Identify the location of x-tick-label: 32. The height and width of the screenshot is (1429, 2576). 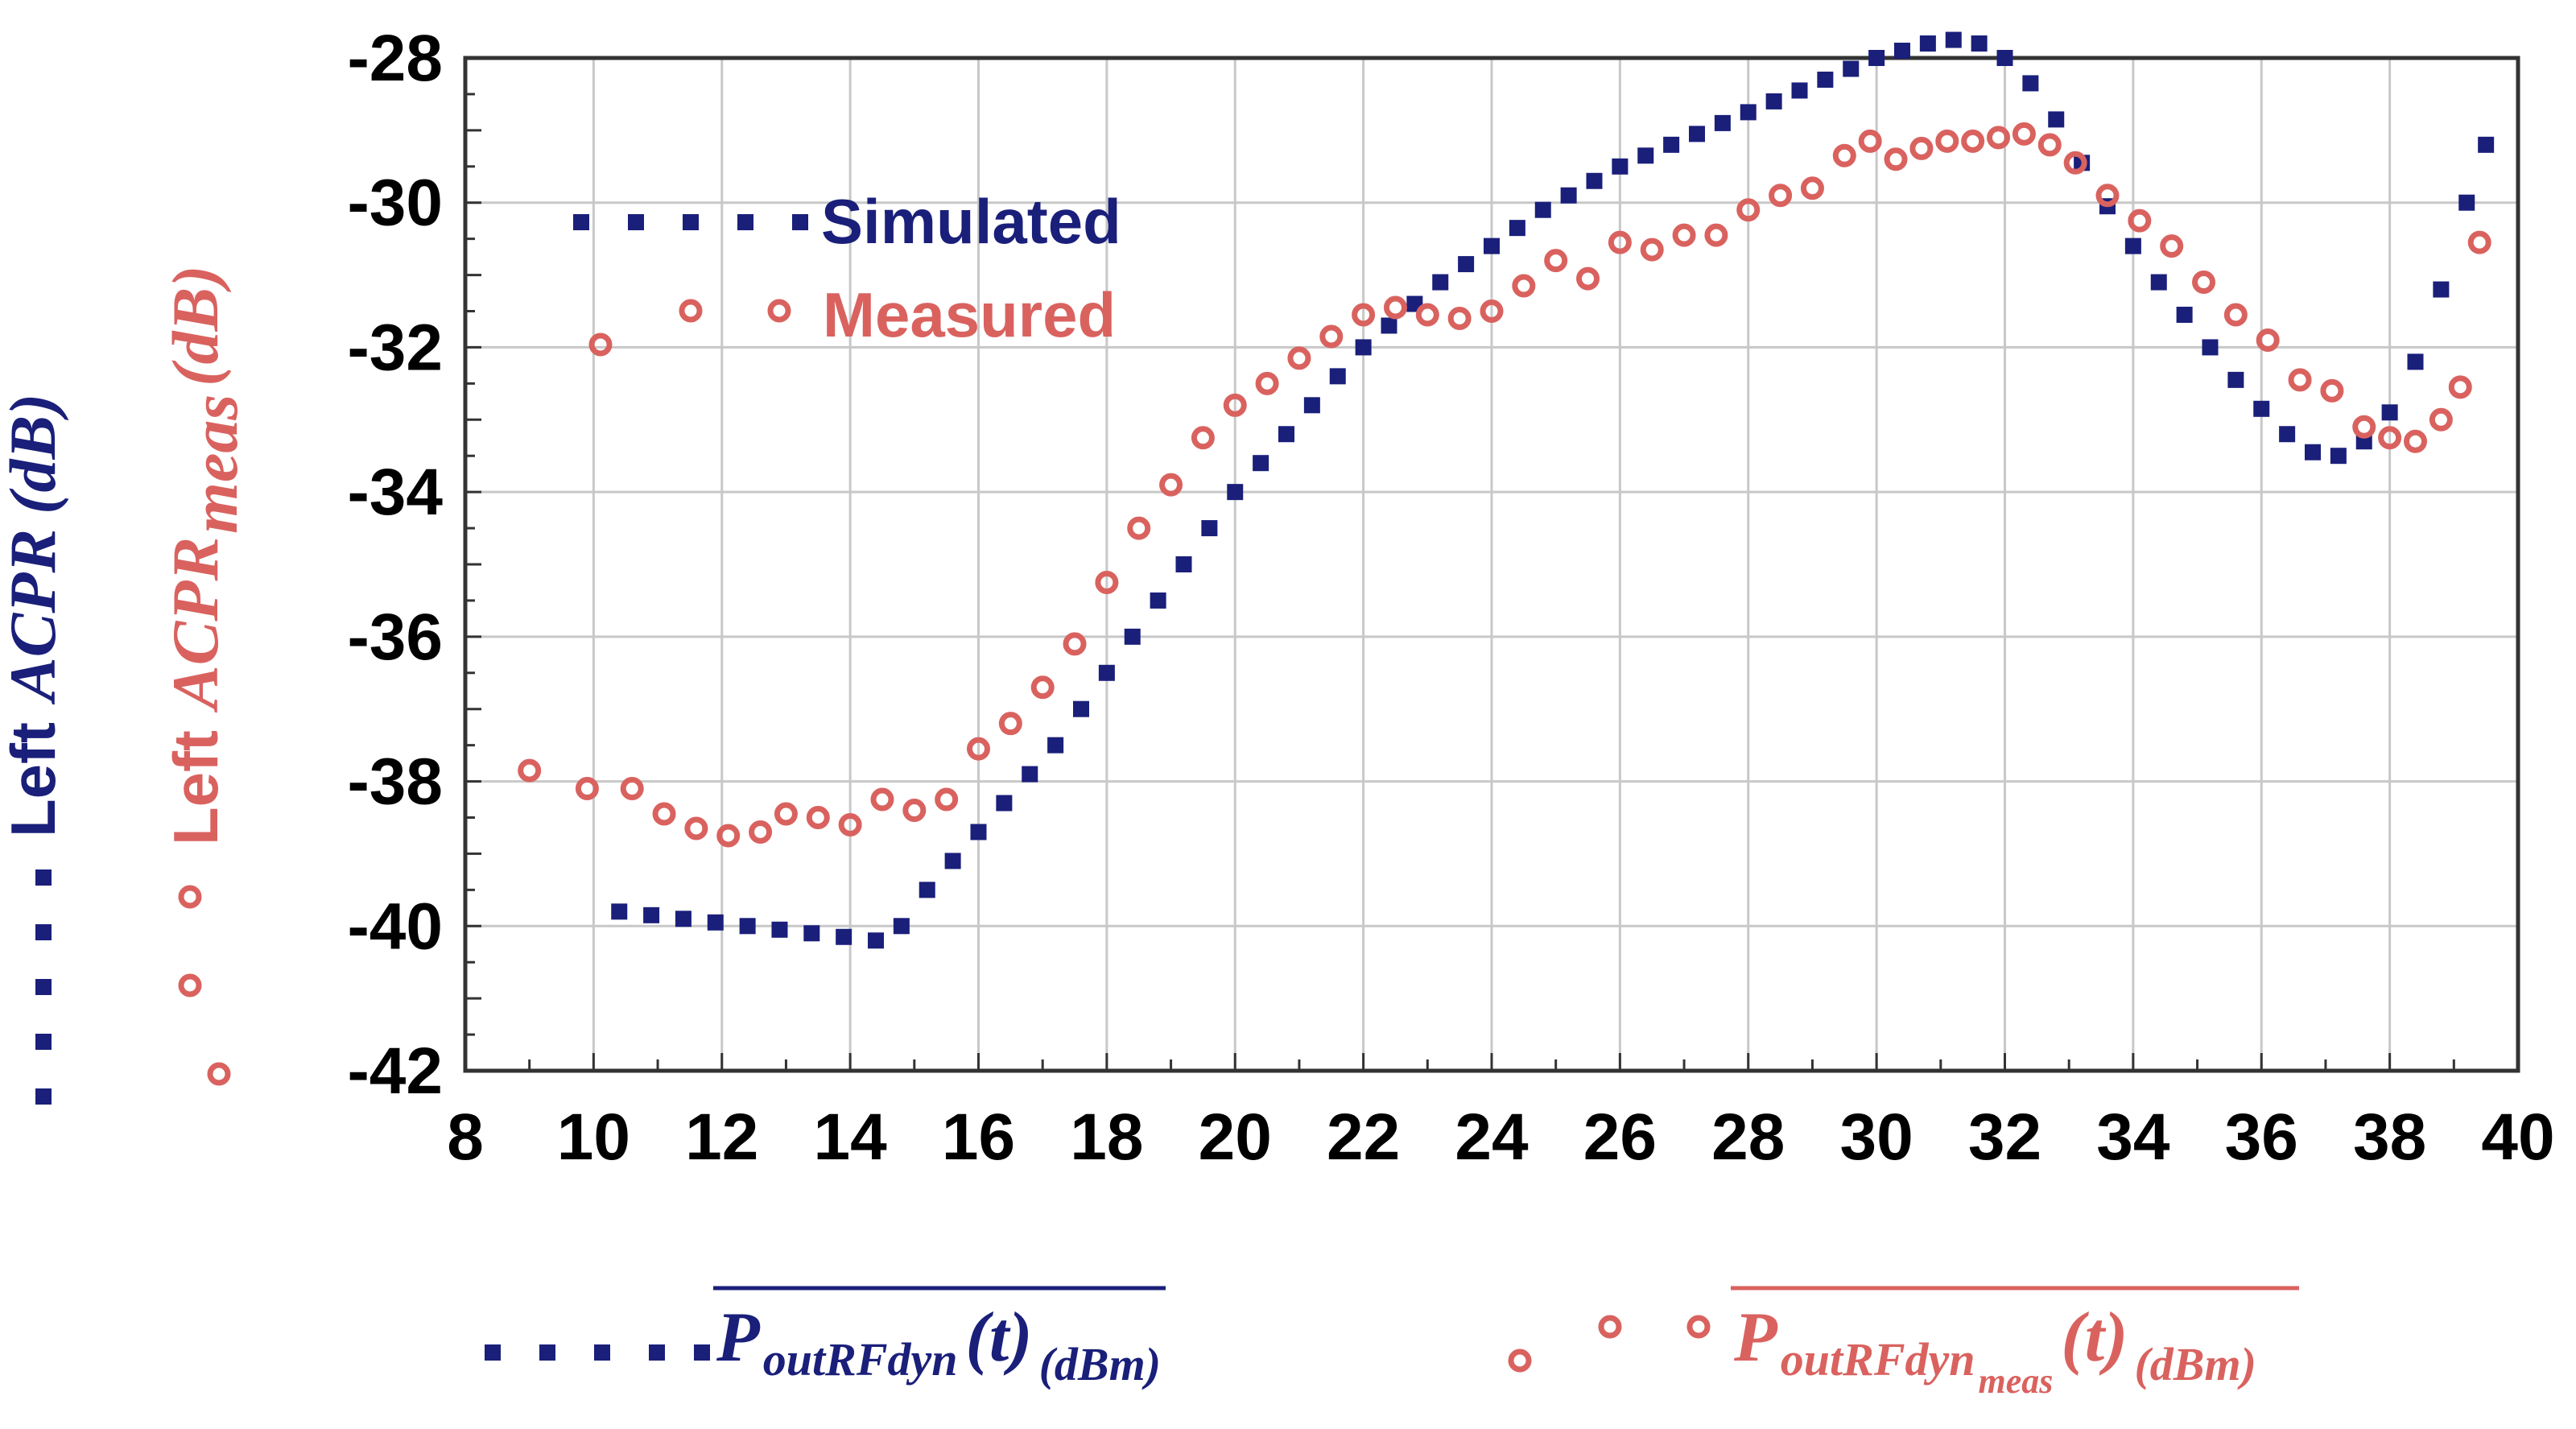
(2004, 1137).